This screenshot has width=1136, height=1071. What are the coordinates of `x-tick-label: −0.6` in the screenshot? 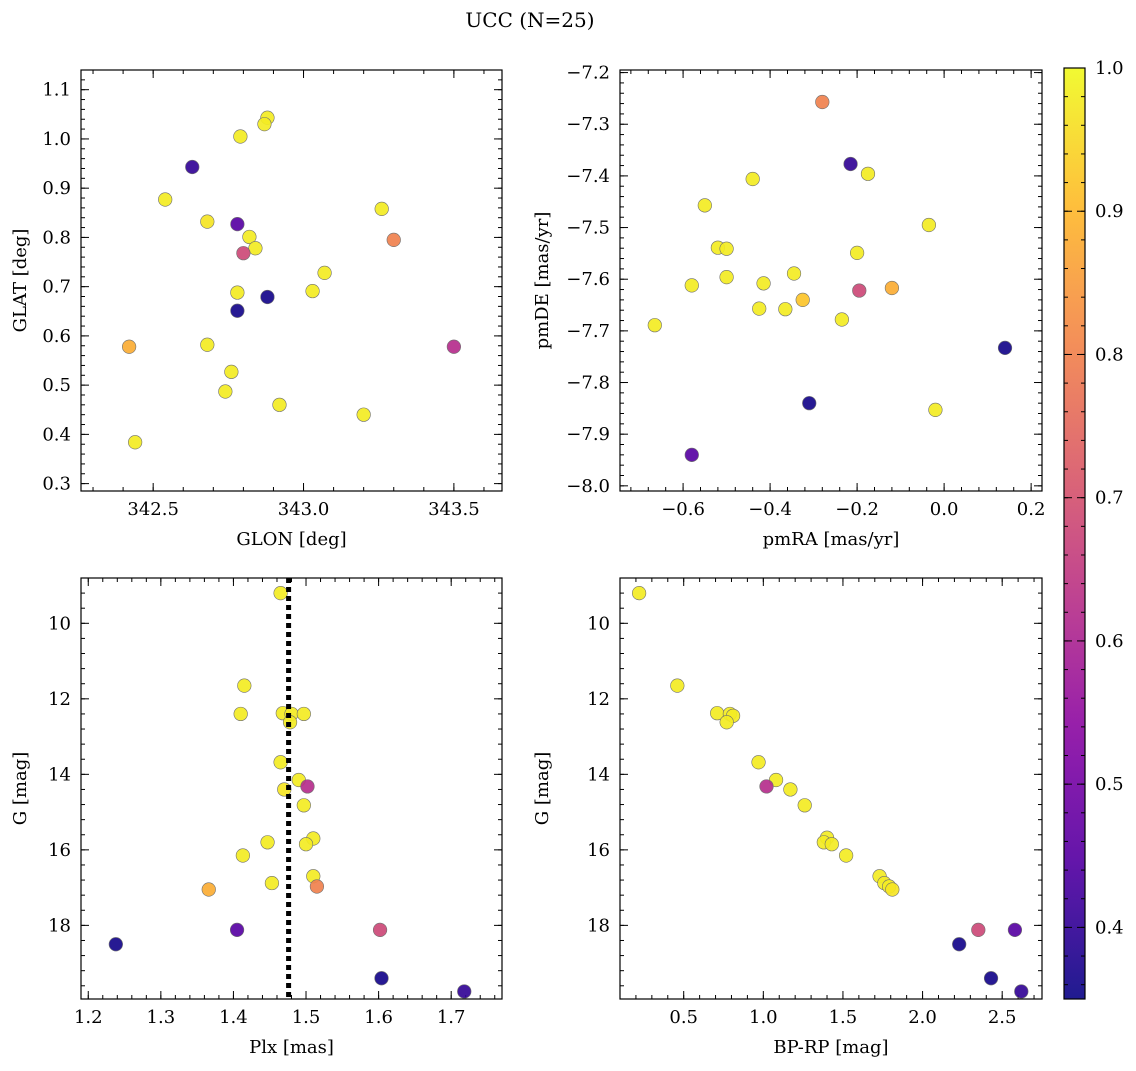 It's located at (683, 509).